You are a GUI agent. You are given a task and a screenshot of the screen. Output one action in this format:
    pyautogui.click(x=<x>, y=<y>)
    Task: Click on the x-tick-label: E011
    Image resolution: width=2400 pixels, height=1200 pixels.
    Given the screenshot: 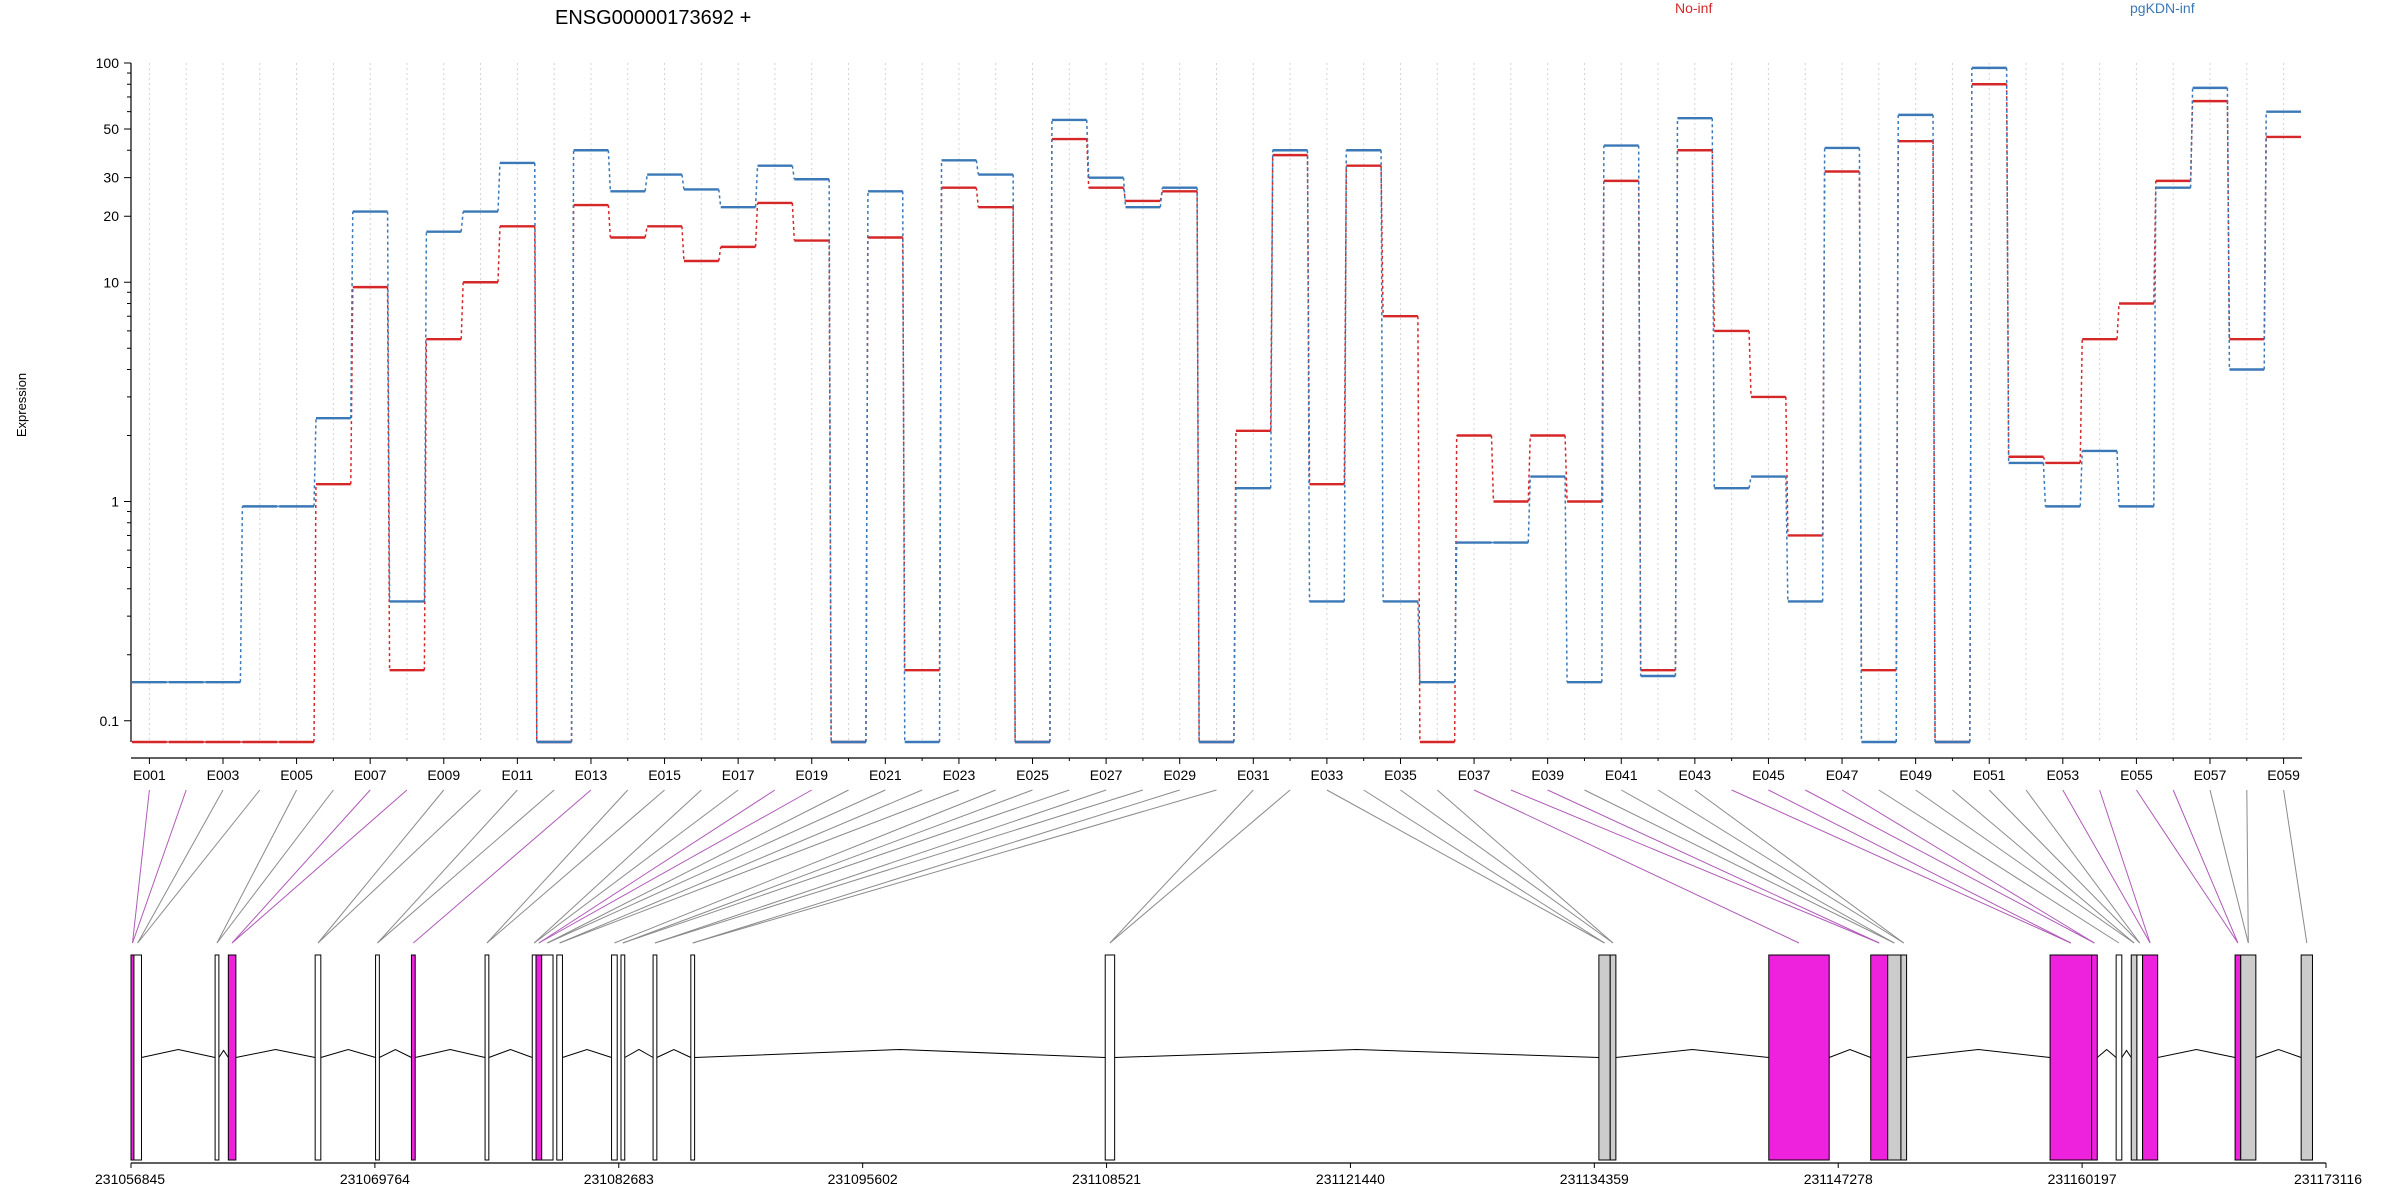 What is the action you would take?
    pyautogui.click(x=518, y=775)
    